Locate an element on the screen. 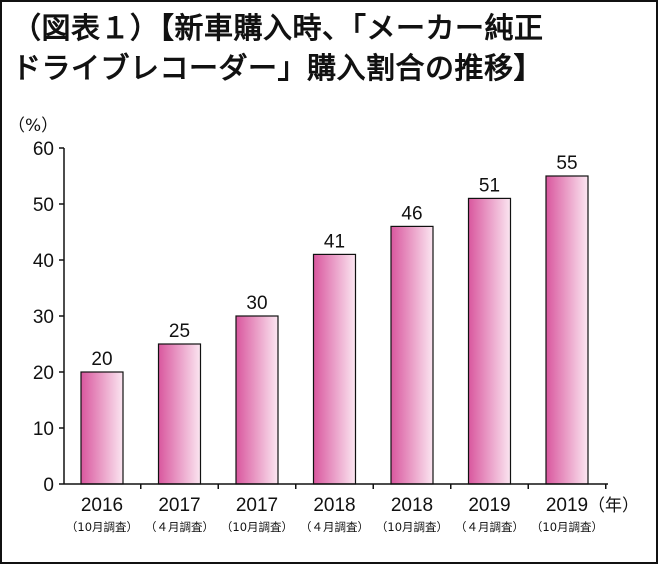  y-tick-label: 30 is located at coordinates (43, 317).